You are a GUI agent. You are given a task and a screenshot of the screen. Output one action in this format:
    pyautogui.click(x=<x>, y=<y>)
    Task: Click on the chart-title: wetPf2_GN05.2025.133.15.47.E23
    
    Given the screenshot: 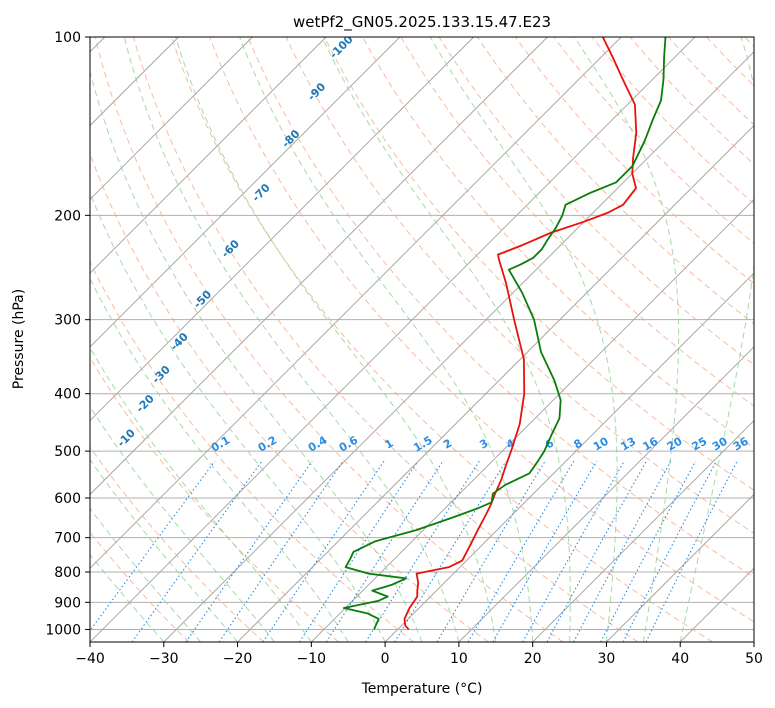 What is the action you would take?
    pyautogui.click(x=422, y=22)
    